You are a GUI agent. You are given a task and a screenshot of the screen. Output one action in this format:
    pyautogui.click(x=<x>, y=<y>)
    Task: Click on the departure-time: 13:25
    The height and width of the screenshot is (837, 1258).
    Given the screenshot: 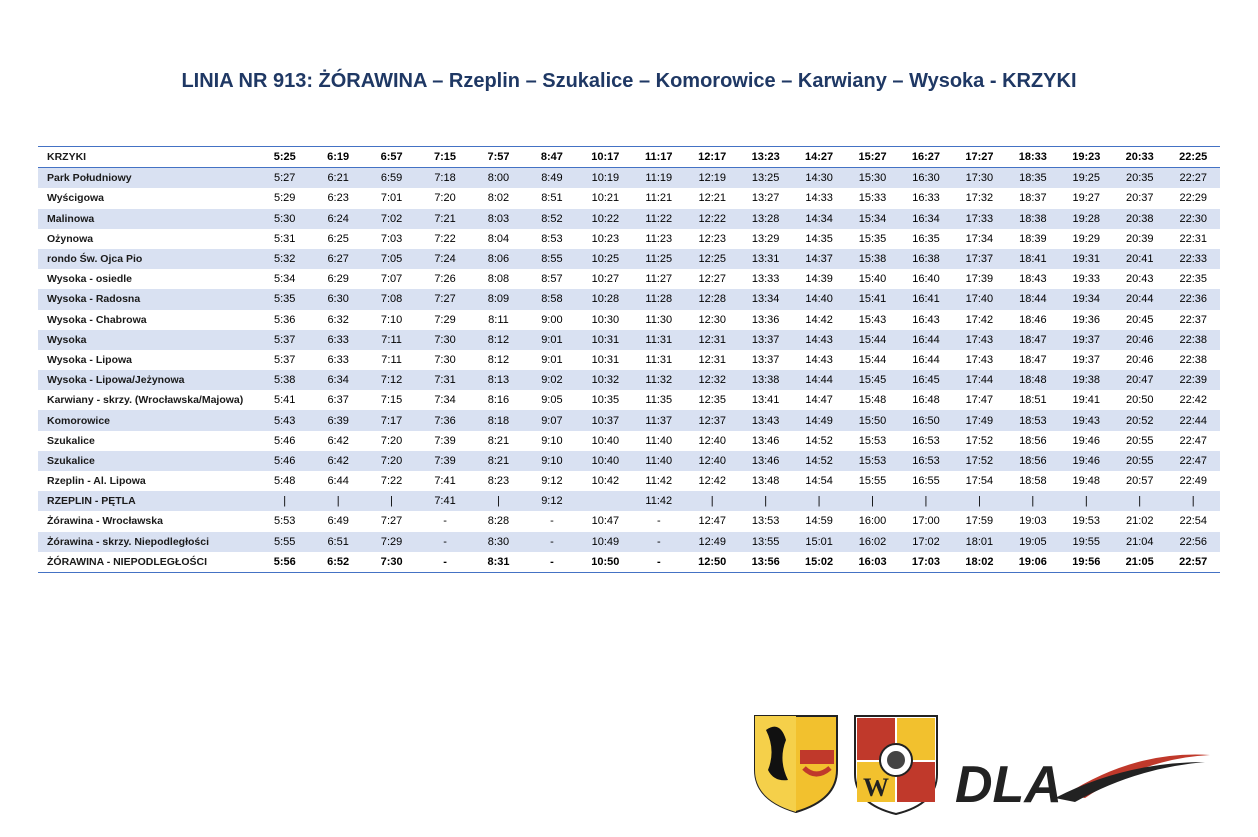 What is the action you would take?
    pyautogui.click(x=765, y=178)
    